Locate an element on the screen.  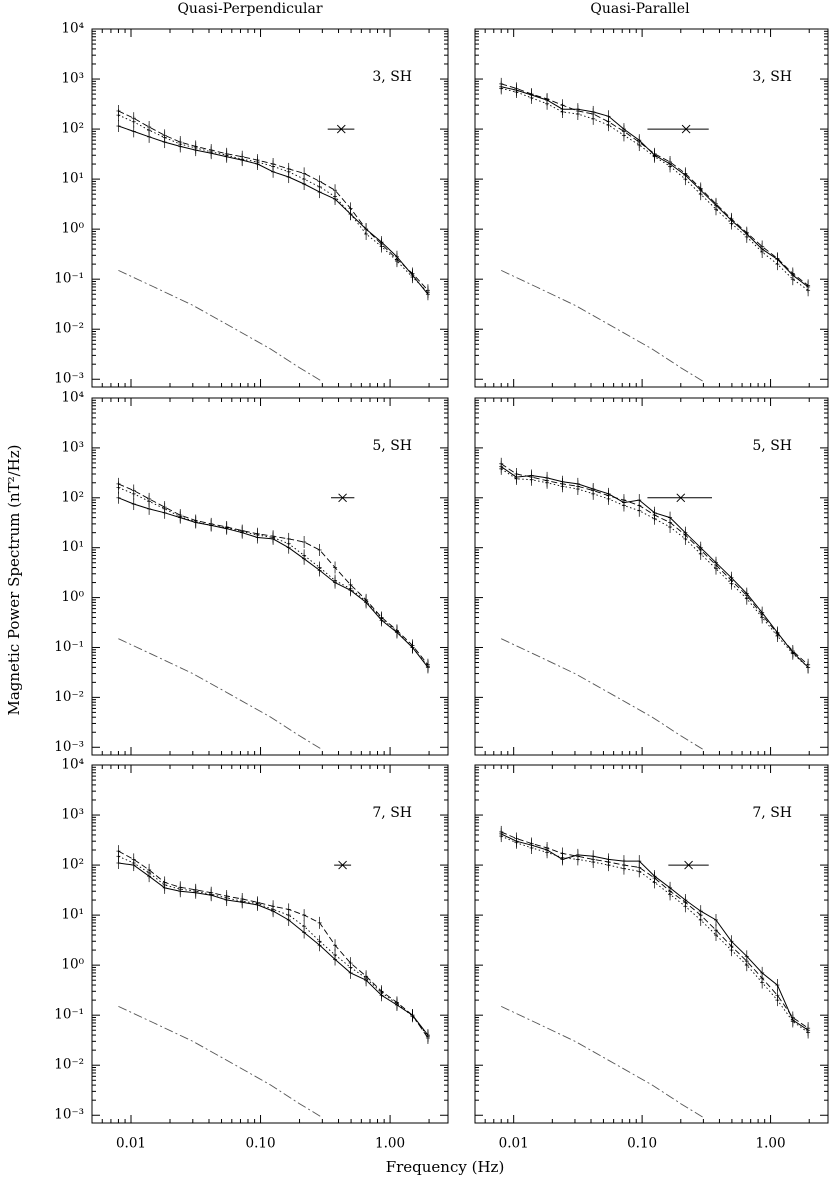
panel-4: 5, SH is located at coordinates (651, 576).